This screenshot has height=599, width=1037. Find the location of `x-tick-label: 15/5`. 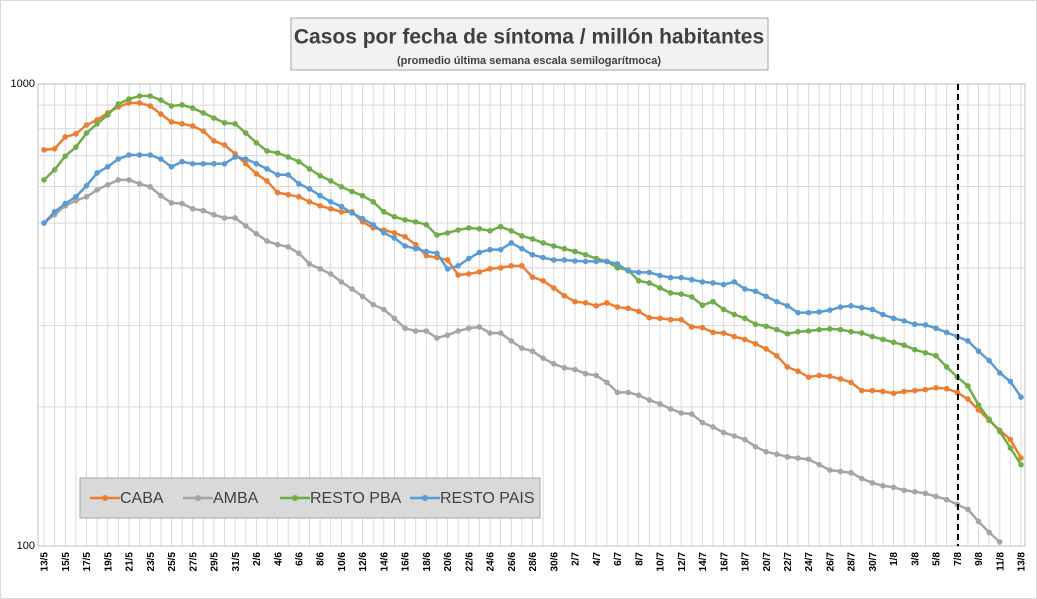

x-tick-label: 15/5 is located at coordinates (66, 562).